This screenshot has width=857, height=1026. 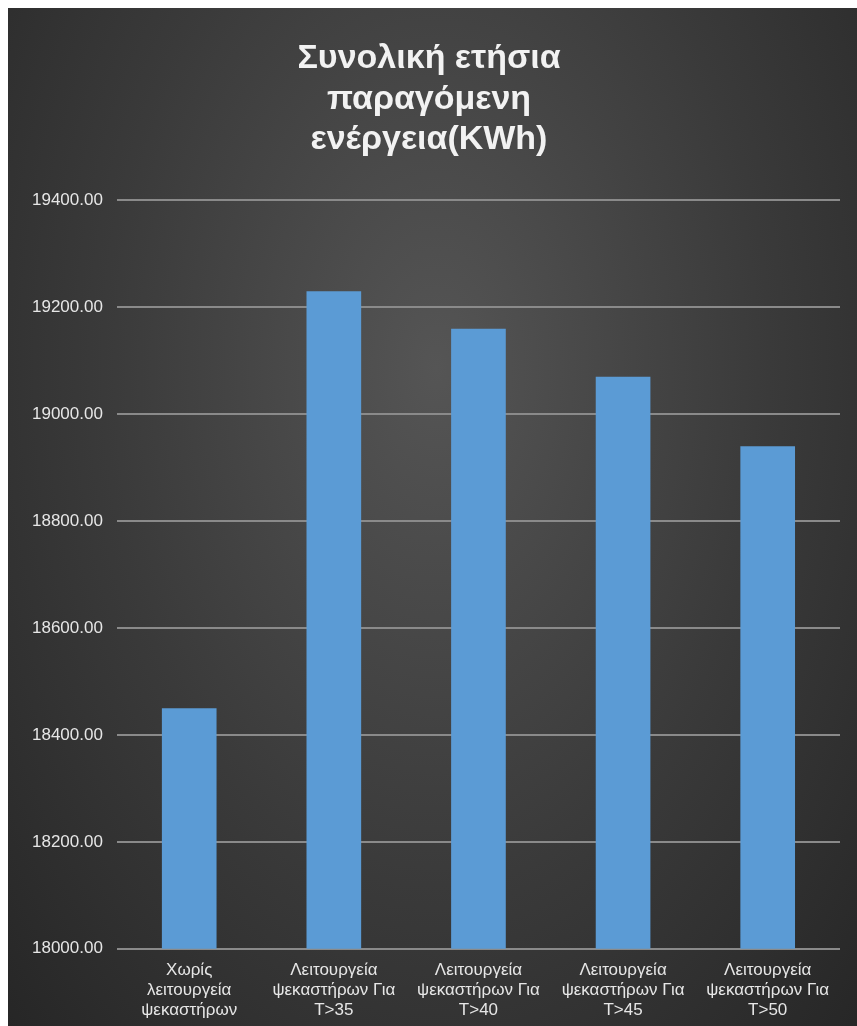 What do you see at coordinates (67, 734) in the screenshot?
I see `y-tick-label: 18400.00` at bounding box center [67, 734].